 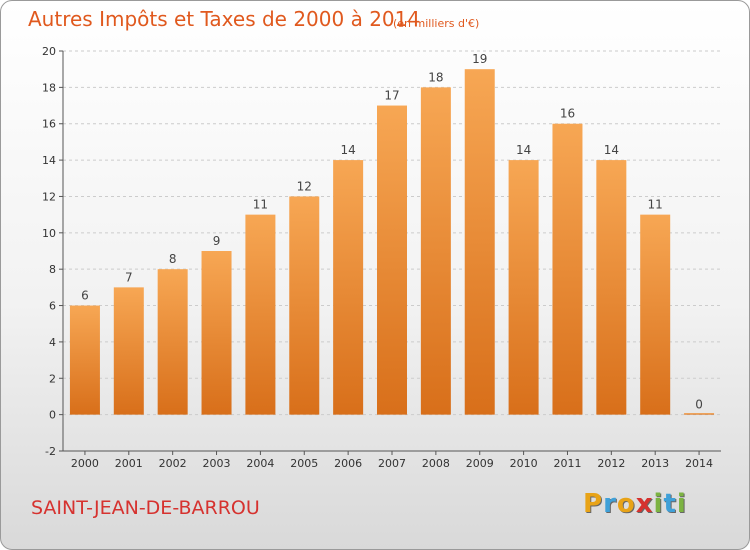 I want to click on data-label: 9, so click(x=217, y=241).